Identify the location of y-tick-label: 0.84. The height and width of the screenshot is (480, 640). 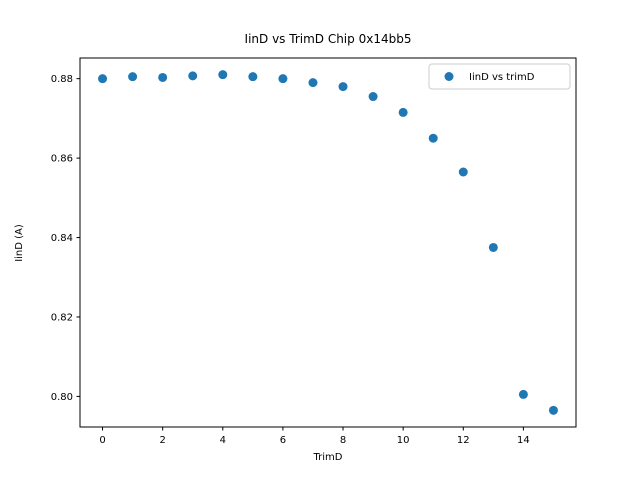
(62, 238).